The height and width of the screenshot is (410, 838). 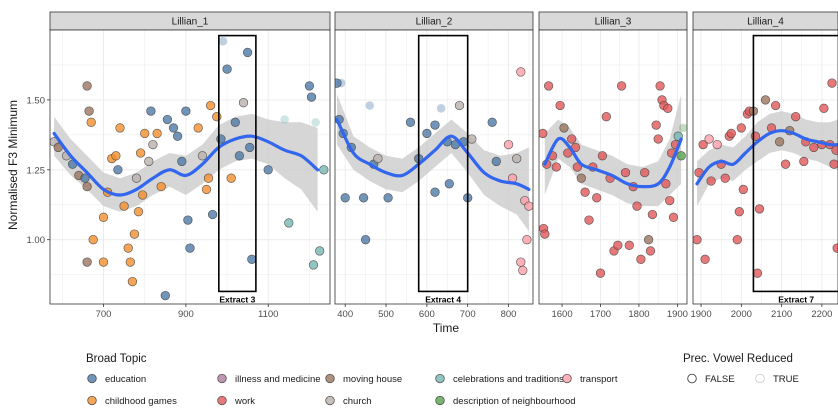 I want to click on legend-key-reduced-true, so click(x=760, y=378).